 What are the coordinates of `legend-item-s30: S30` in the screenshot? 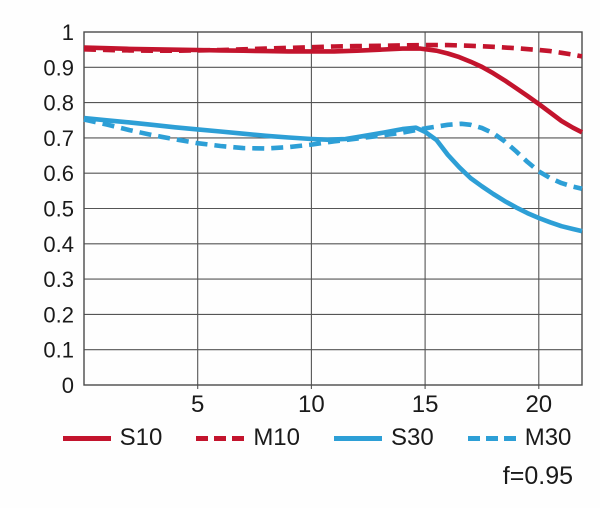 It's located at (384, 438).